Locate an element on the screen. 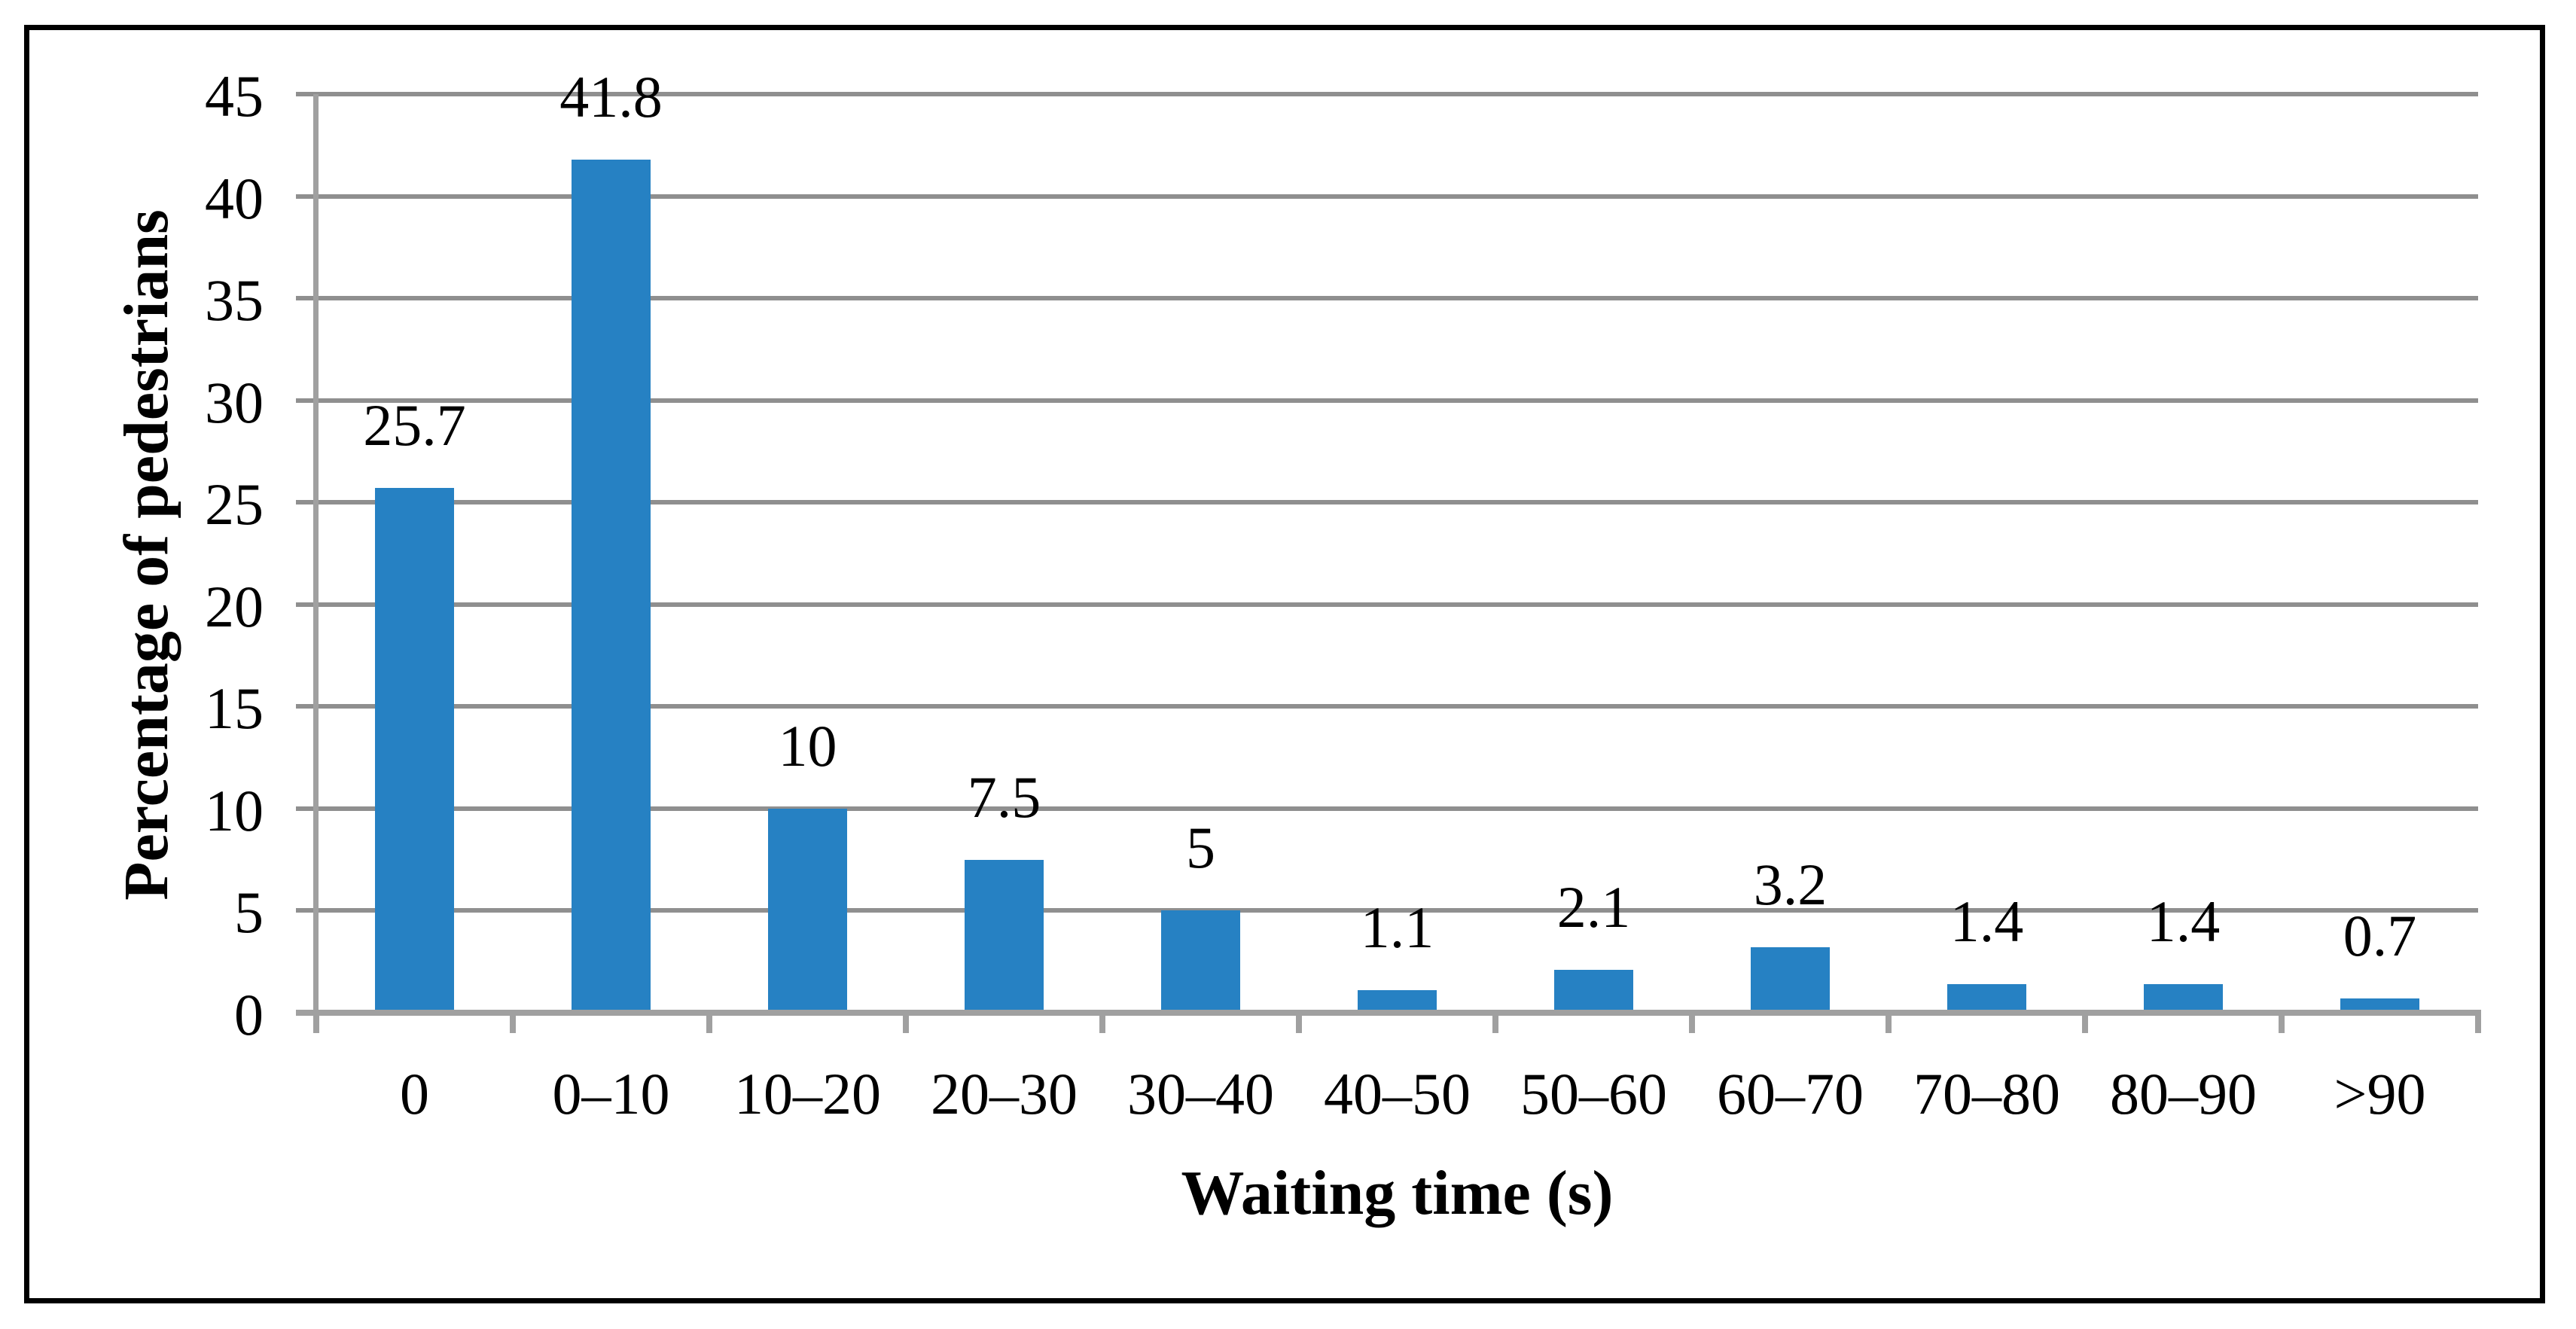  x-tick-label: 30–40 is located at coordinates (1200, 1093).